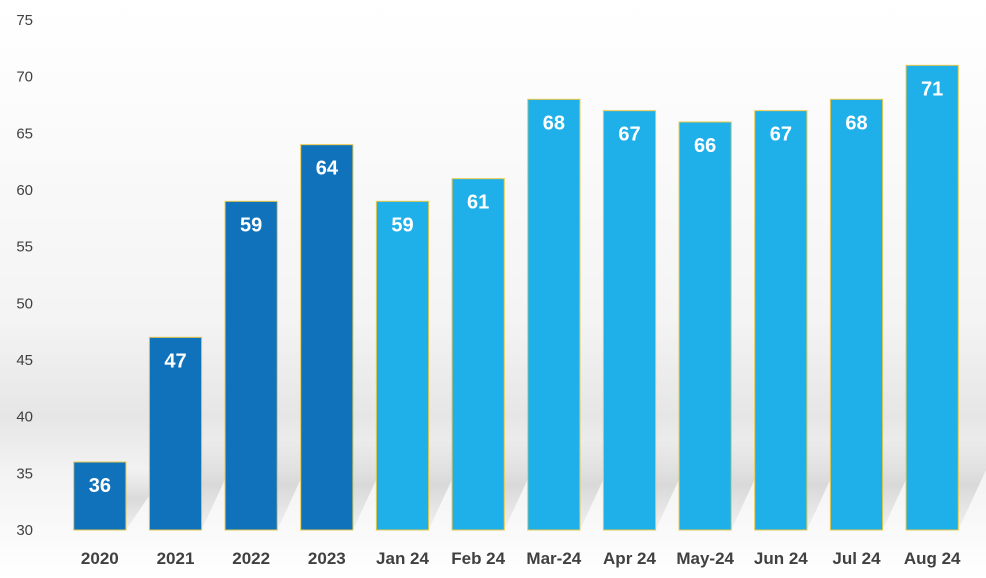 Image resolution: width=986 pixels, height=578 pixels. I want to click on data-label: 64, so click(327, 169).